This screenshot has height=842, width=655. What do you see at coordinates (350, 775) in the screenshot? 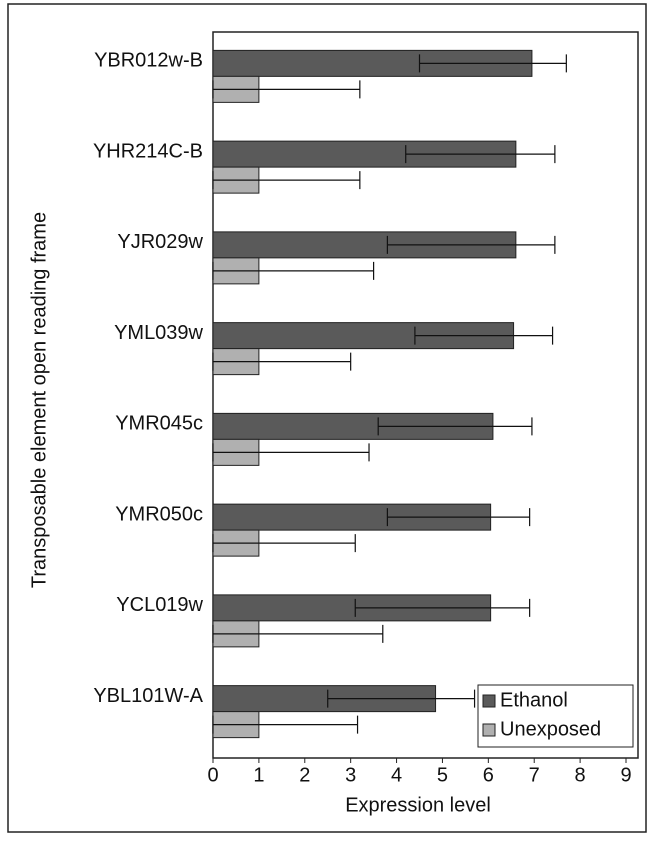
I see `x-tick-label: 3` at bounding box center [350, 775].